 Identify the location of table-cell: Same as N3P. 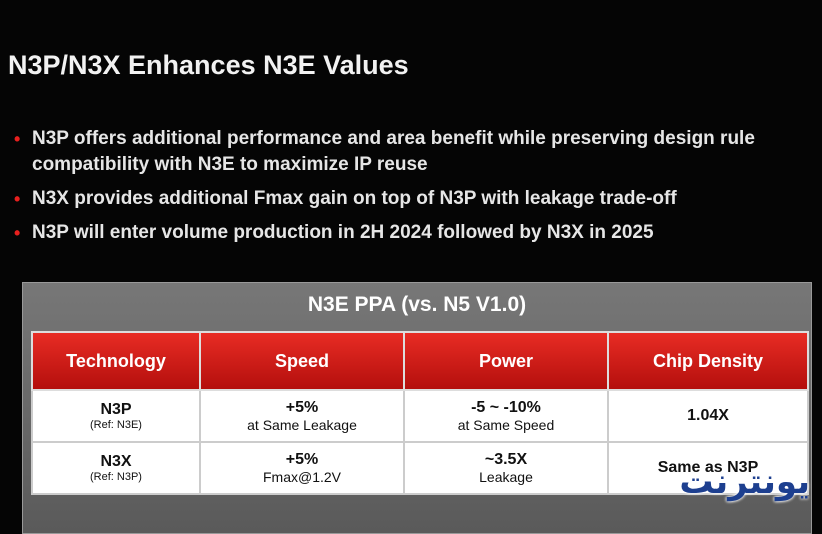
(708, 468).